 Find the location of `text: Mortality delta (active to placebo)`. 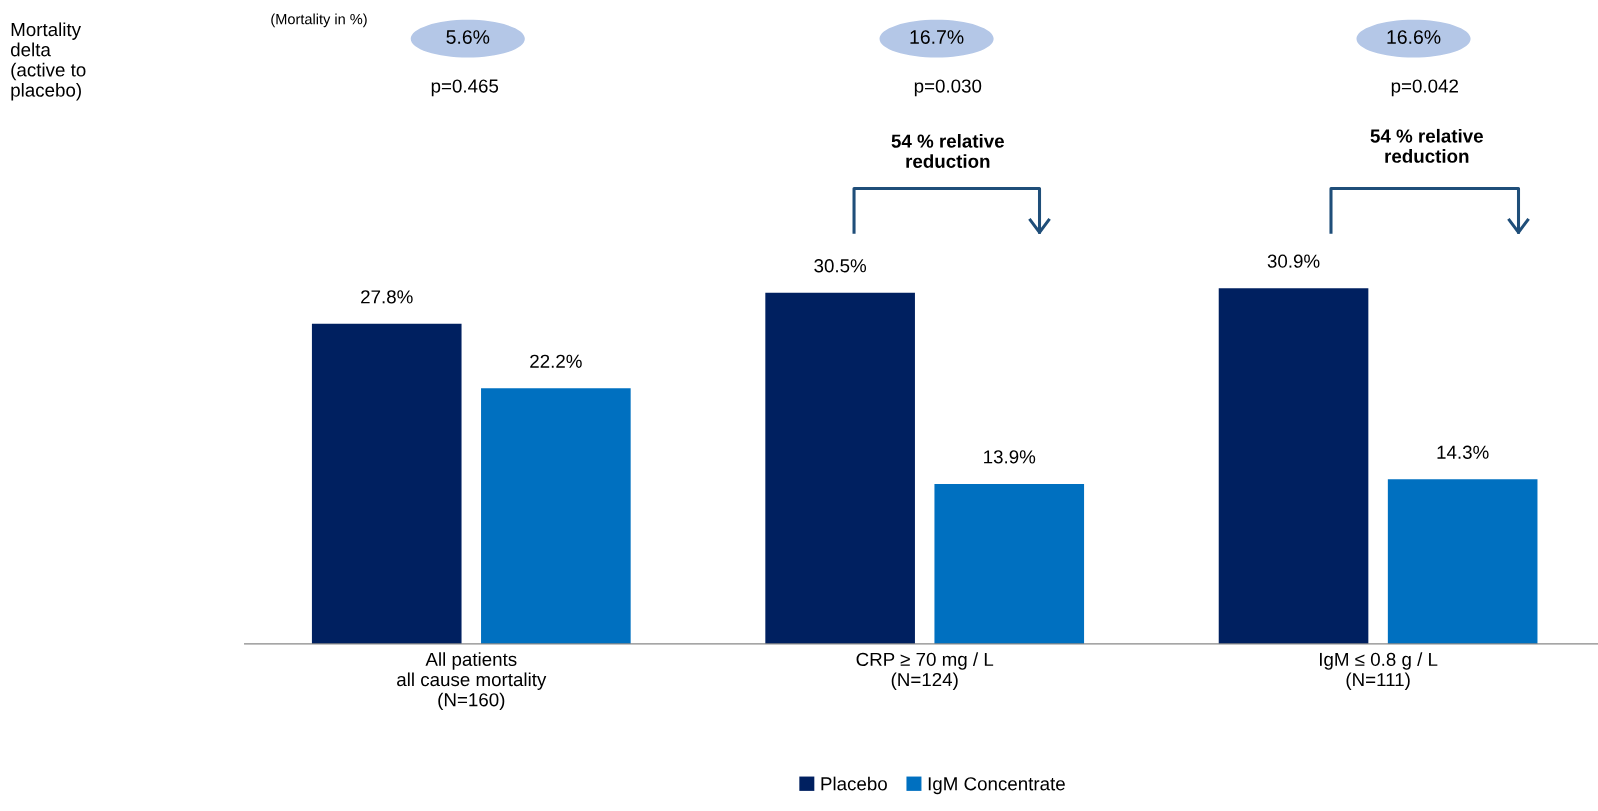

text: Mortality delta (active to placebo) is located at coordinates (48, 61).